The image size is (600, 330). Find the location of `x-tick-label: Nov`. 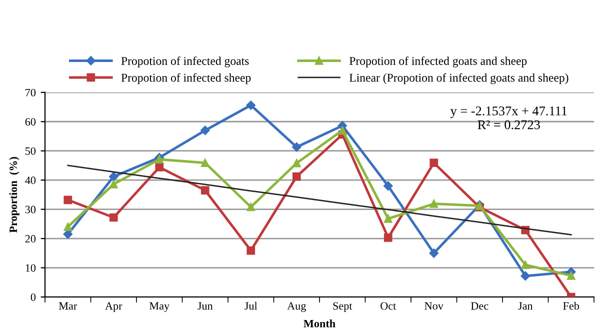

x-tick-label: Nov is located at coordinates (434, 306).